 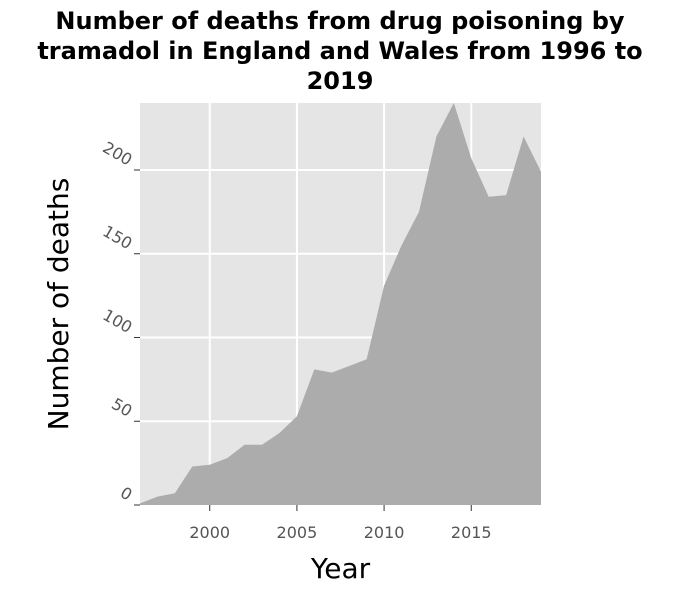 What do you see at coordinates (121, 407) in the screenshot?
I see `y-tick-label: 50` at bounding box center [121, 407].